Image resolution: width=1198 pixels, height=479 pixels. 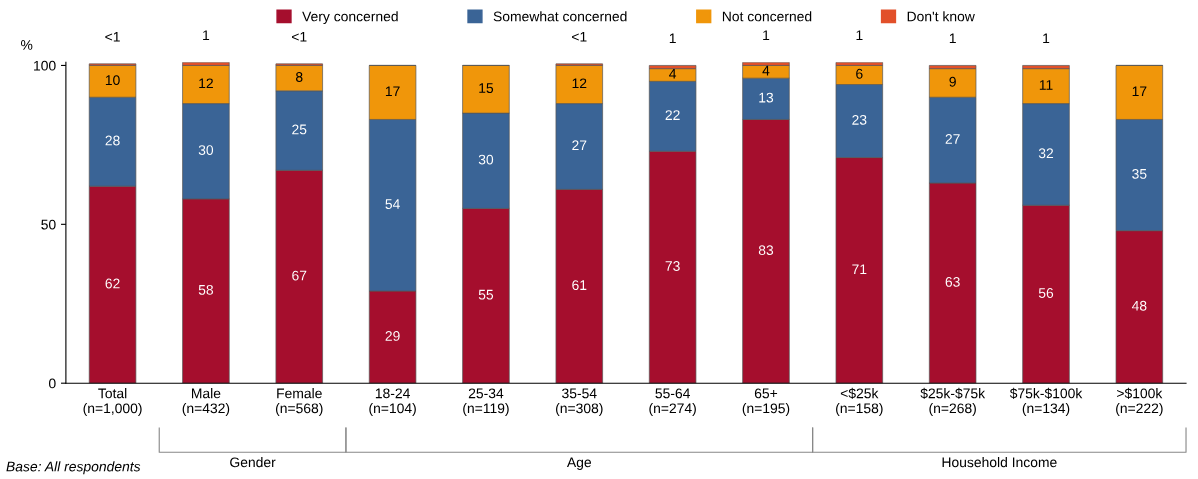 What do you see at coordinates (1139, 305) in the screenshot?
I see `data-label: 48` at bounding box center [1139, 305].